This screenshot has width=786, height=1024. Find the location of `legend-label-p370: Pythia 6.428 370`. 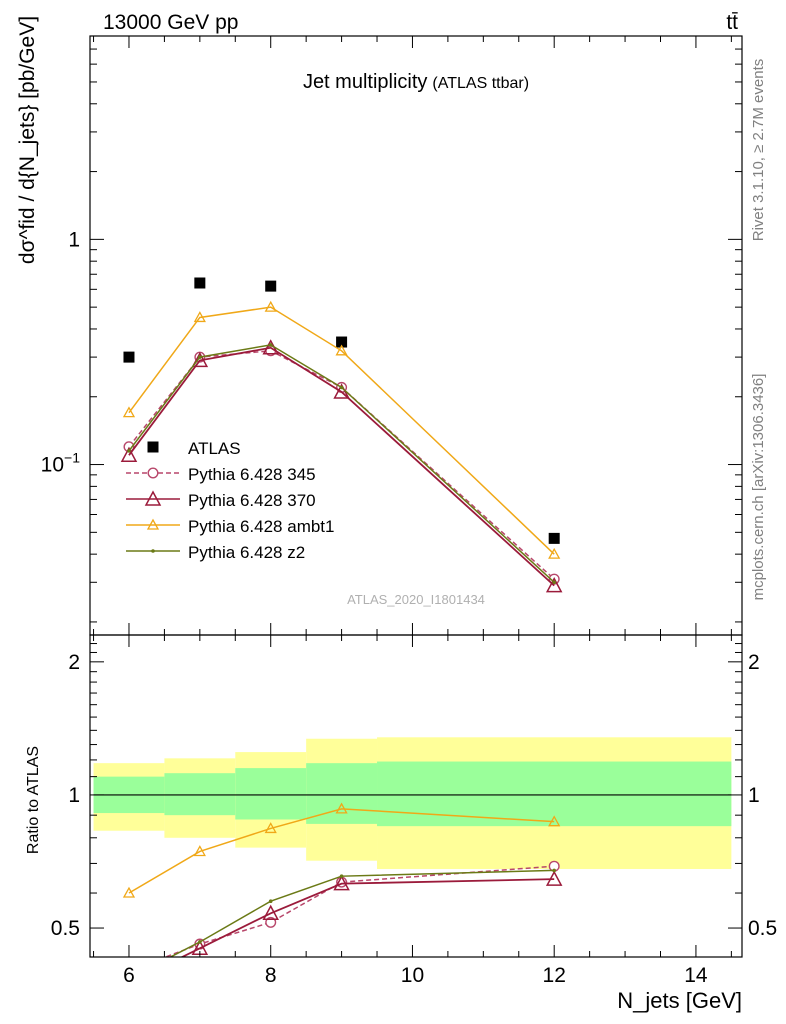

legend-label-p370: Pythia 6.428 370 is located at coordinates (252, 500).